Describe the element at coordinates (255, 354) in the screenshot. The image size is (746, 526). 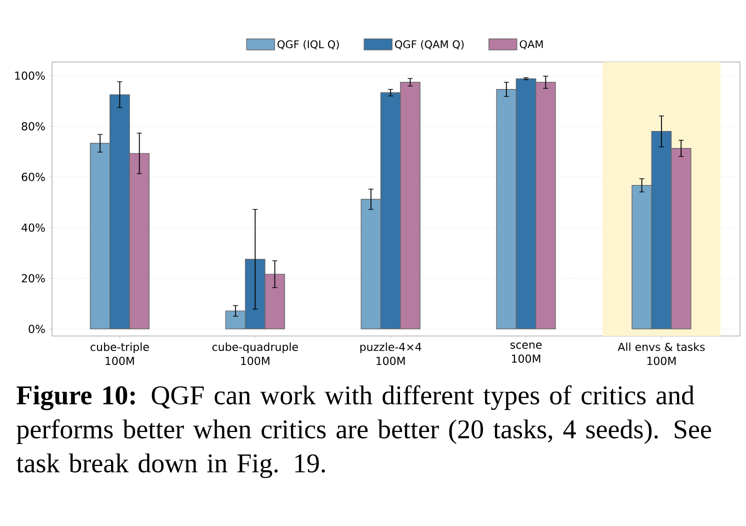
I see `x-tick-label: cube-quadruple 100M` at that location.